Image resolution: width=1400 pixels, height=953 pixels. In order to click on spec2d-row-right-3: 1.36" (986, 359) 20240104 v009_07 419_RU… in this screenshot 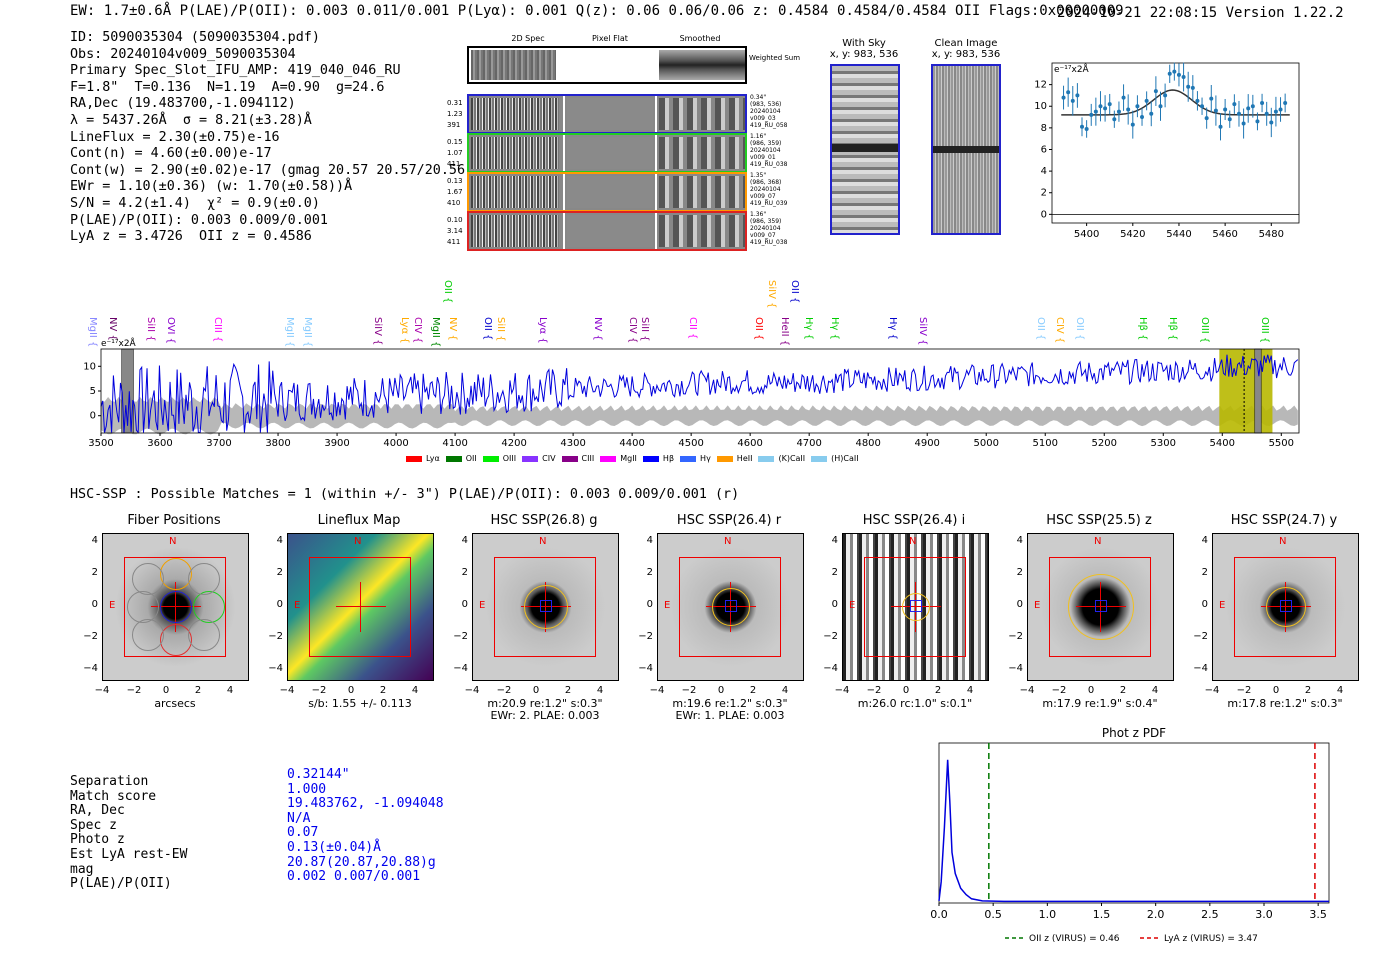, I will do `click(769, 228)`.